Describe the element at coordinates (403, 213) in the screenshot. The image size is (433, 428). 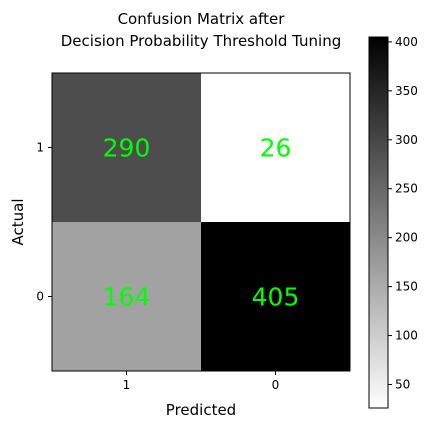
I see `colorbar-ticks: 50 100 150 200 250 300 350 400` at that location.